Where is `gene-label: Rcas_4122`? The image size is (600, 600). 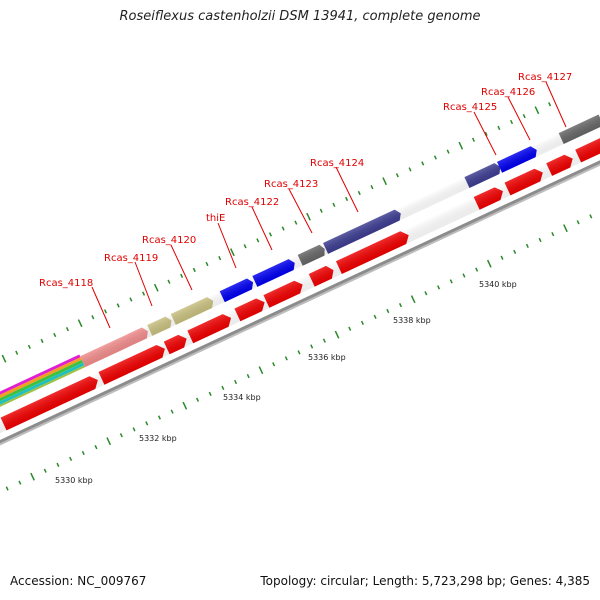
gene-label: Rcas_4122 is located at coordinates (252, 202).